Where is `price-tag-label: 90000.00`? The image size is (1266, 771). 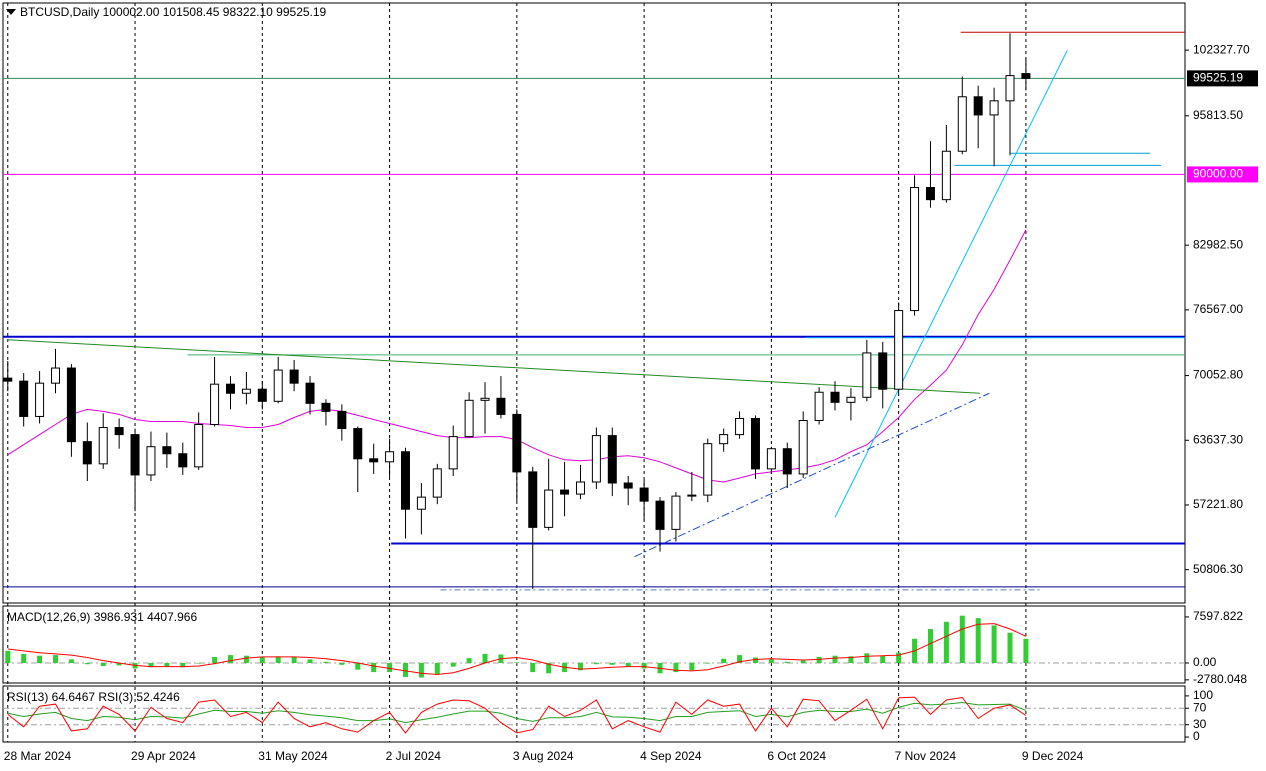
price-tag-label: 90000.00 is located at coordinates (1218, 174).